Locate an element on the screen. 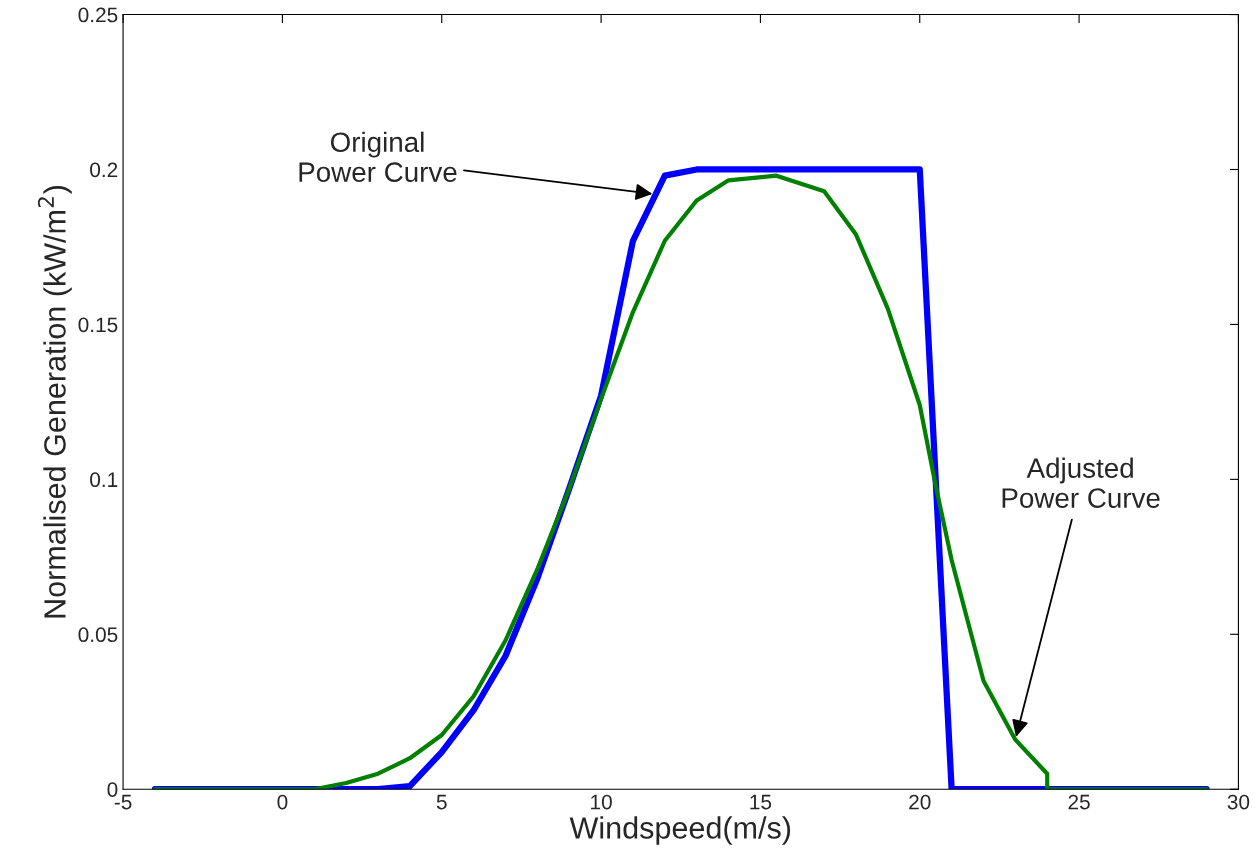 The height and width of the screenshot is (856, 1256). x-tick-label: 5 is located at coordinates (441, 802).